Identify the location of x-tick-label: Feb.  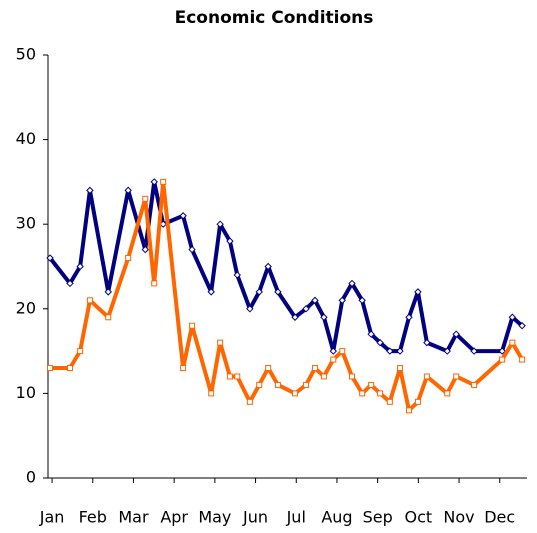
(93, 517).